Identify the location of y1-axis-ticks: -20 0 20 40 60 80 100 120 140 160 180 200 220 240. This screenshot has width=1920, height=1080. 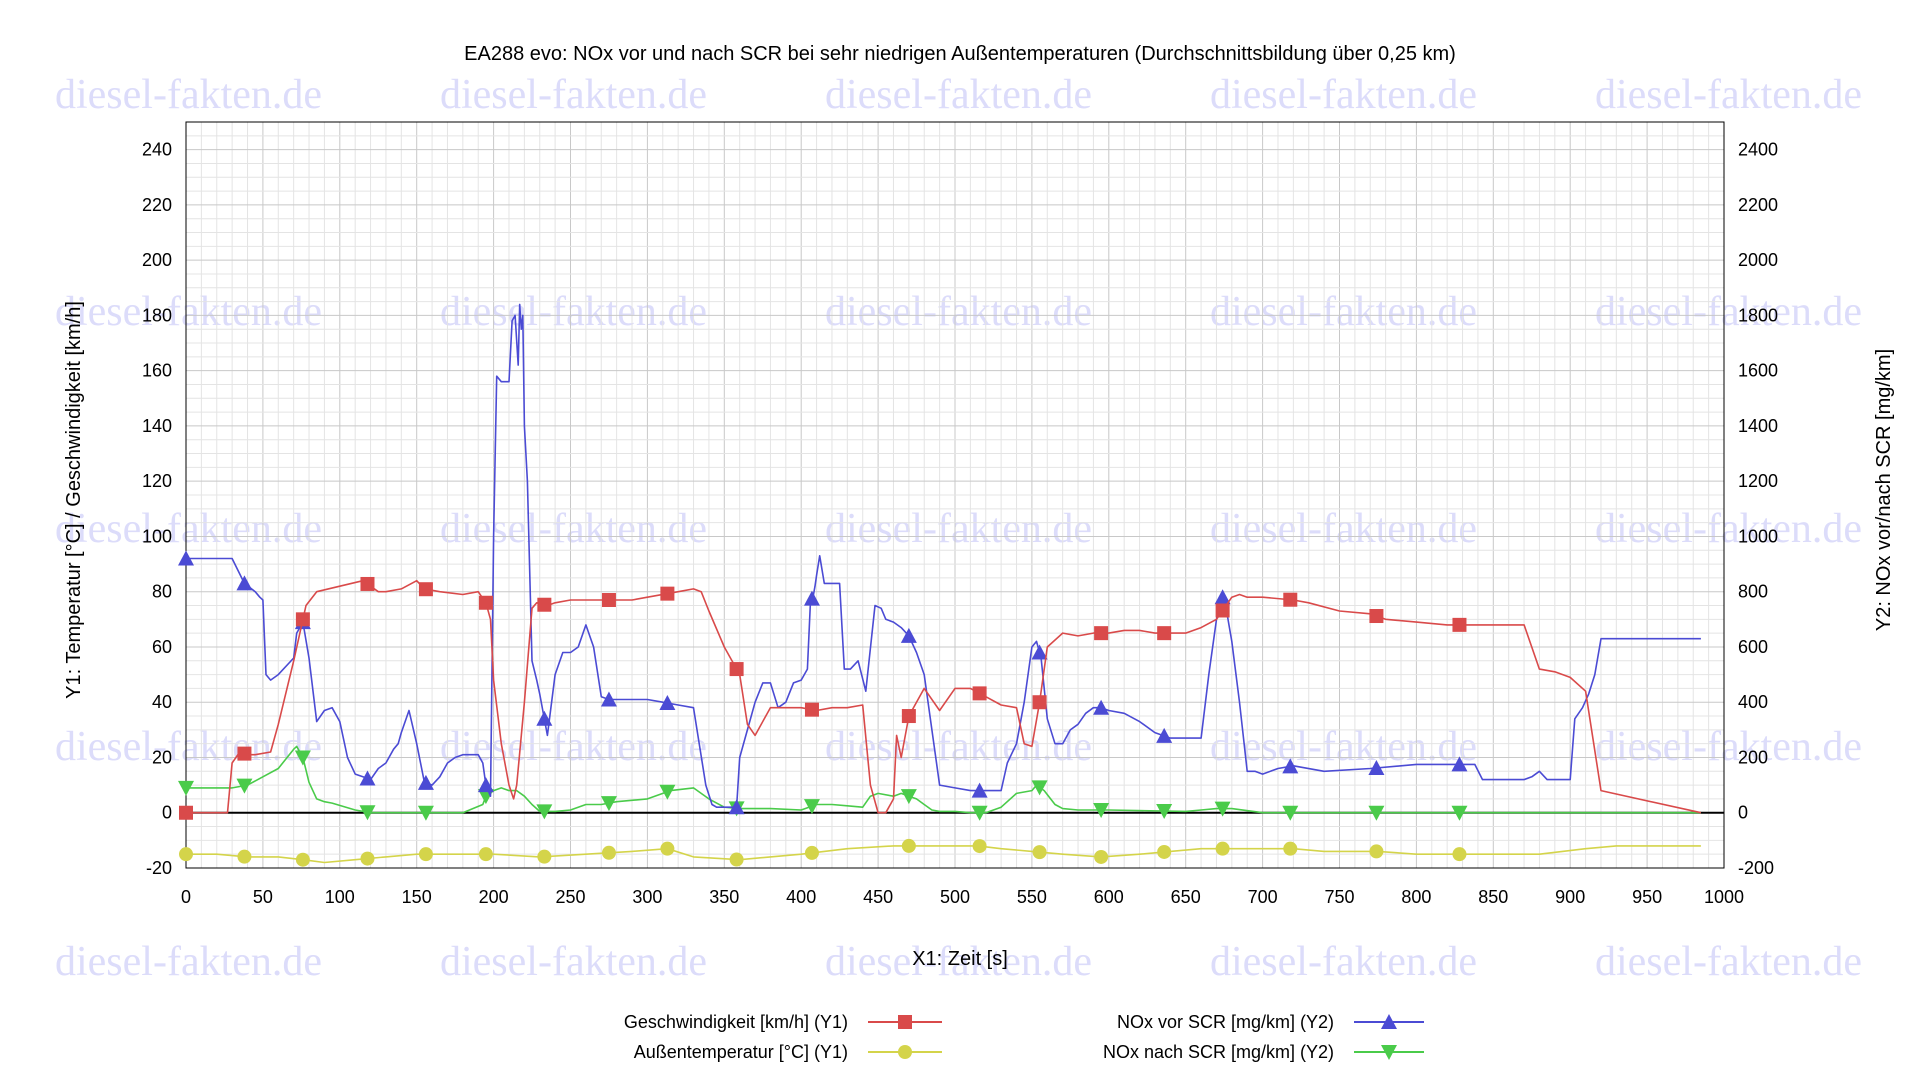
(157, 509).